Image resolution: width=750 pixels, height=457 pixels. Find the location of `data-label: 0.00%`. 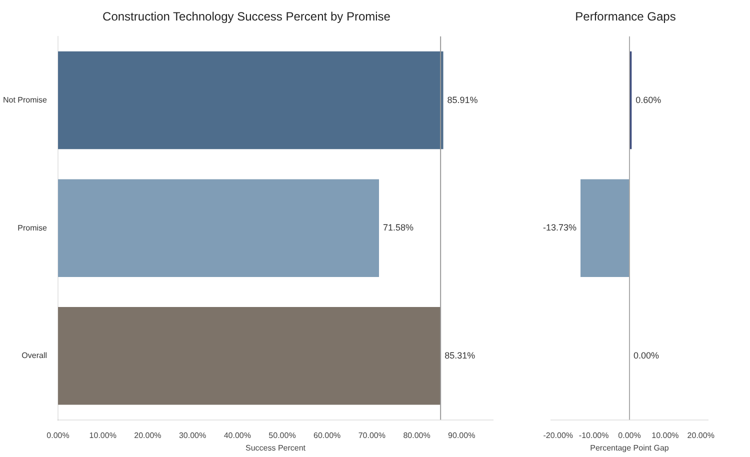

data-label: 0.00% is located at coordinates (647, 355).